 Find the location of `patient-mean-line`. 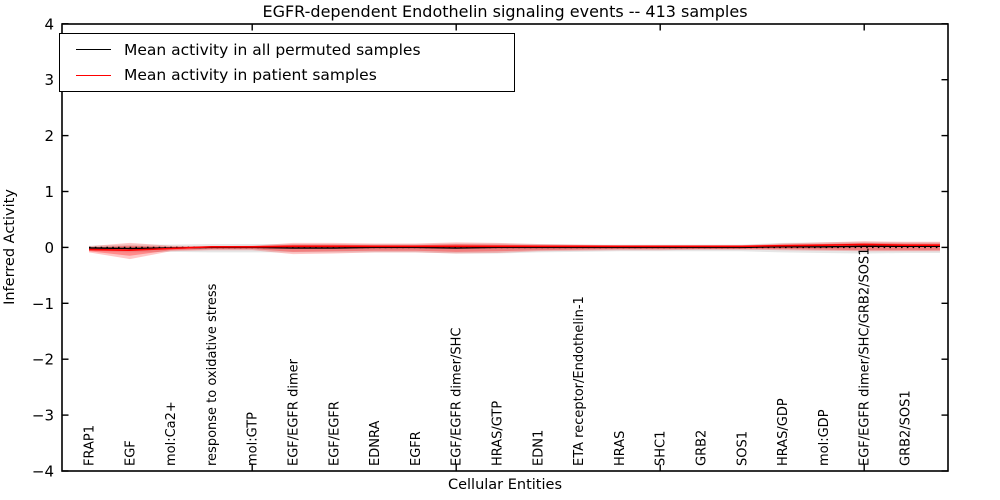

patient-mean-line is located at coordinates (514, 247).